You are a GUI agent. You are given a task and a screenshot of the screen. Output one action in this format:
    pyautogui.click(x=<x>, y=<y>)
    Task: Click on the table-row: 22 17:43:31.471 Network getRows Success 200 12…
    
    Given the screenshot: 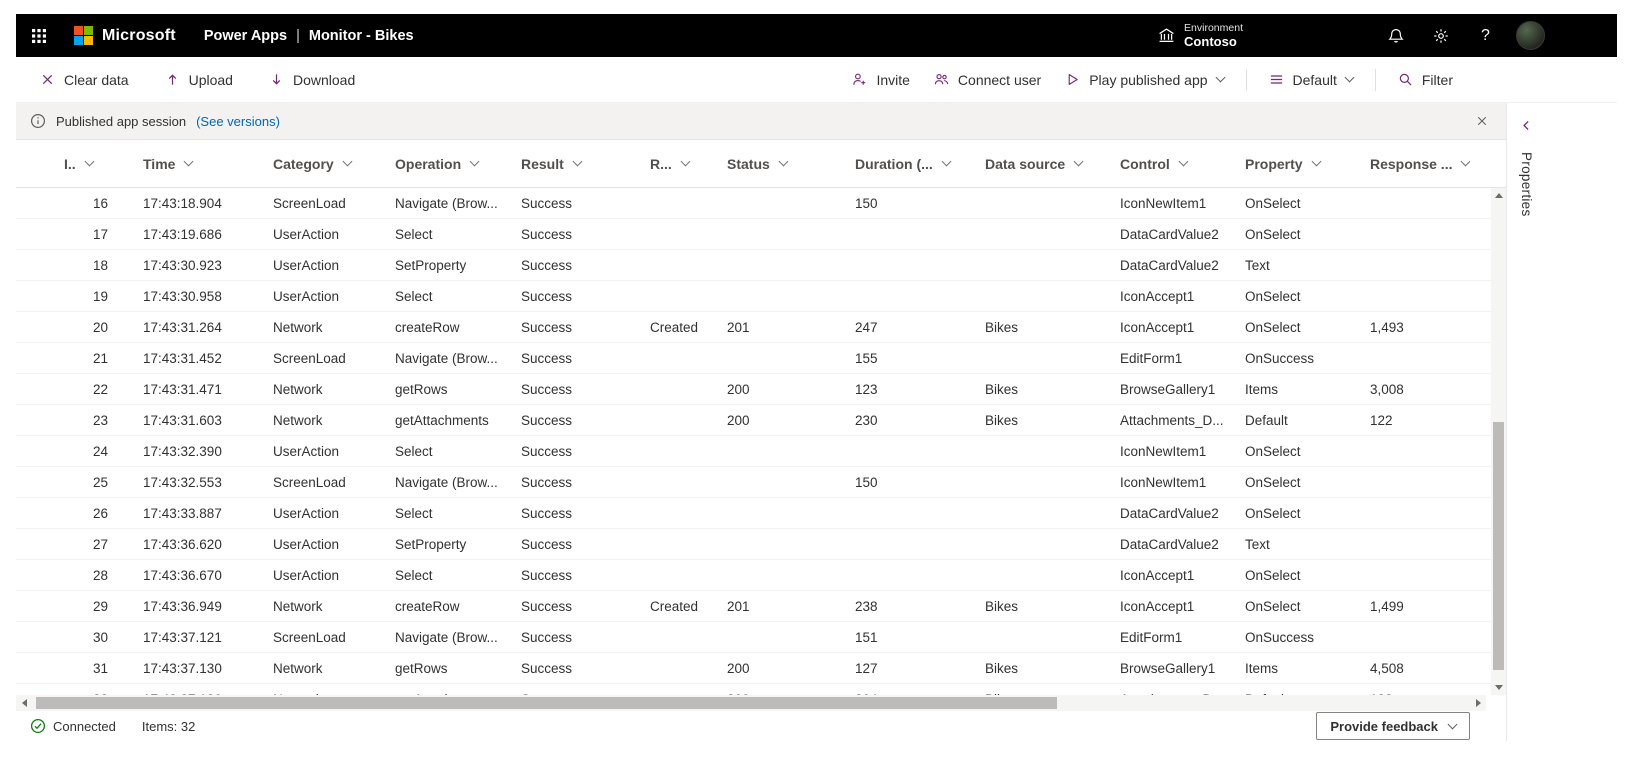 What is the action you would take?
    pyautogui.click(x=753, y=389)
    